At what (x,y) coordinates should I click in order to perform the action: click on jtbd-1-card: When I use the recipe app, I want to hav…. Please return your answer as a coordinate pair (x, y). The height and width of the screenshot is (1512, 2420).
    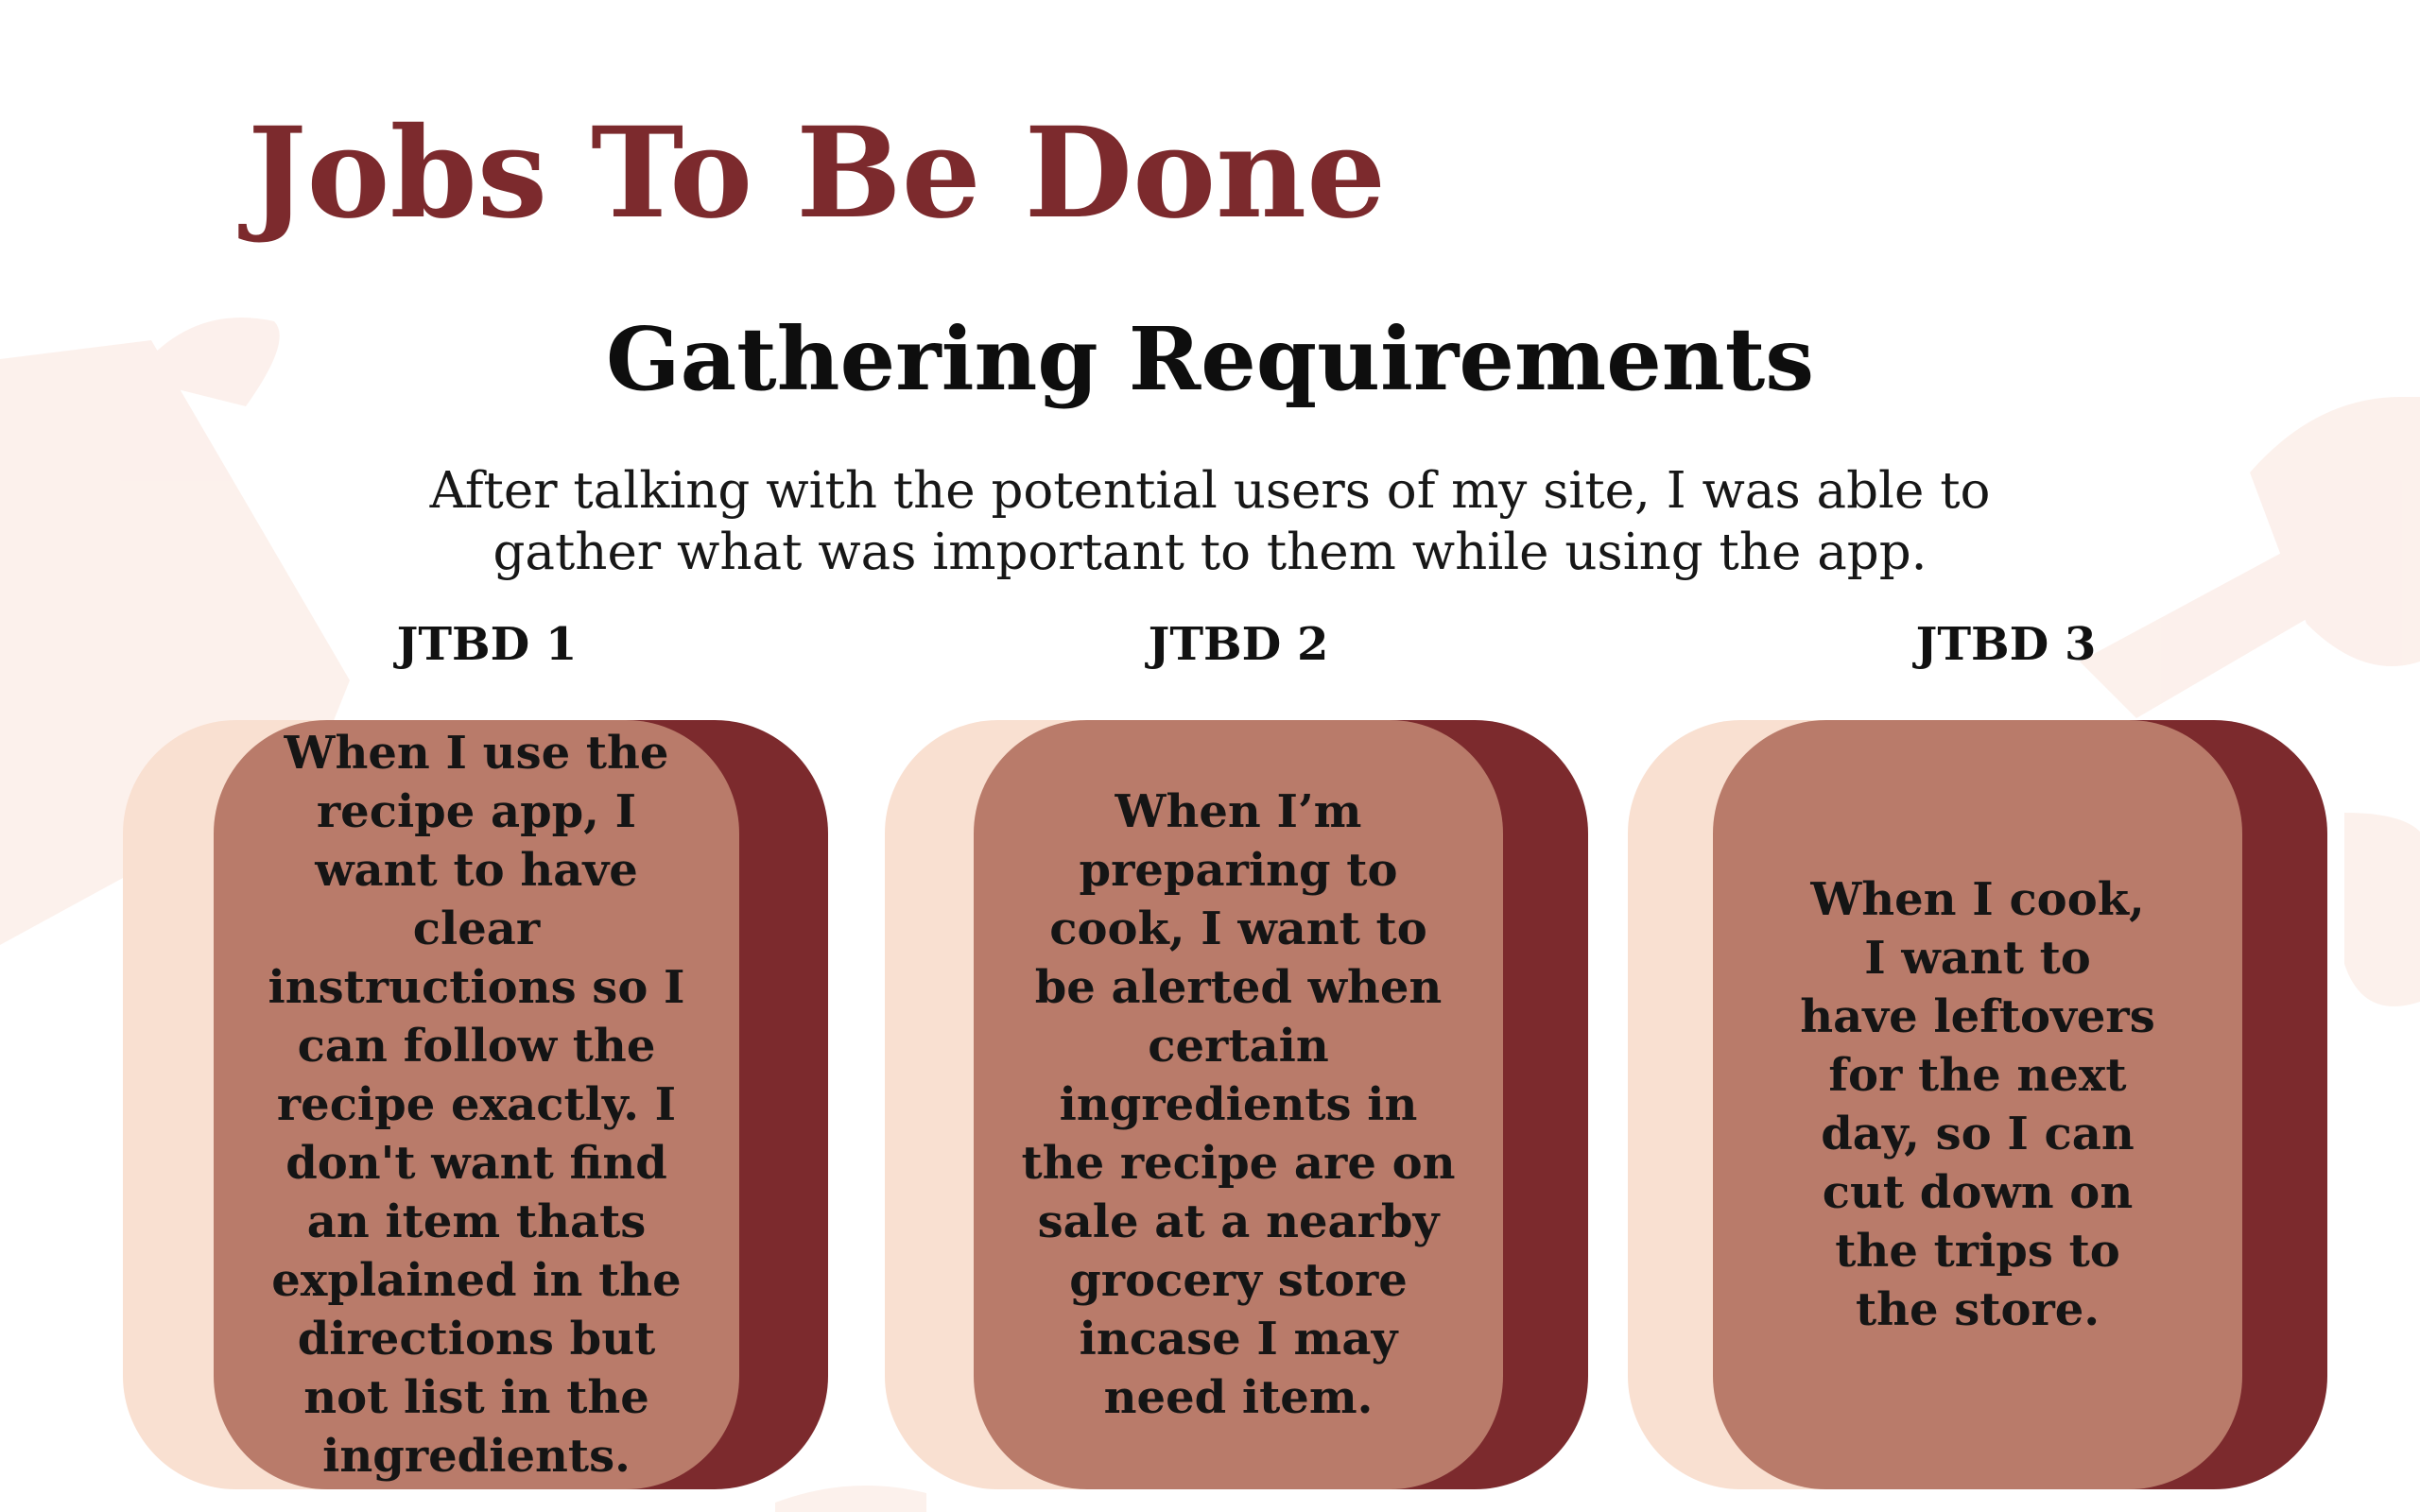
    Looking at the image, I should click on (475, 1104).